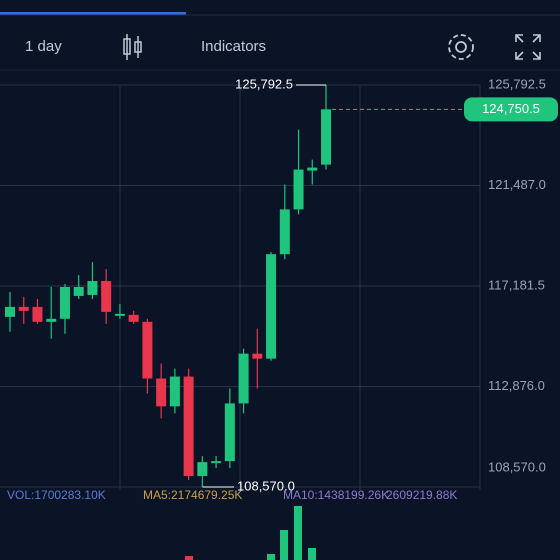 This screenshot has width=560, height=560. I want to click on settings-icon, so click(461, 47).